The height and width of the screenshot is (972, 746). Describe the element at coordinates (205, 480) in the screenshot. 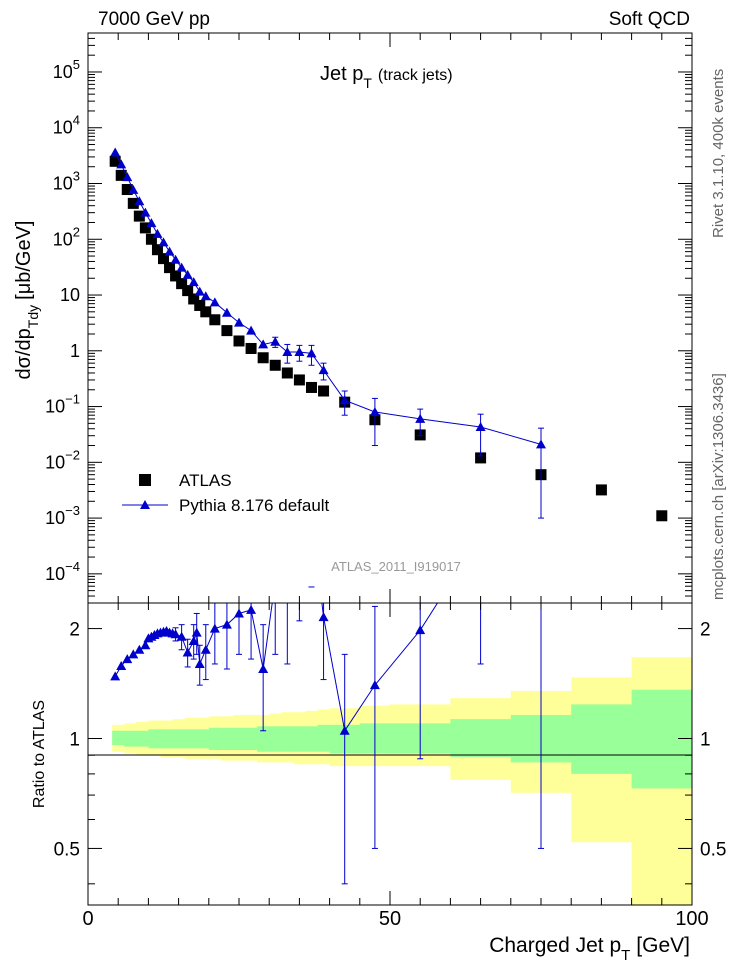

I see `legend-atlas-label: ATLAS` at that location.